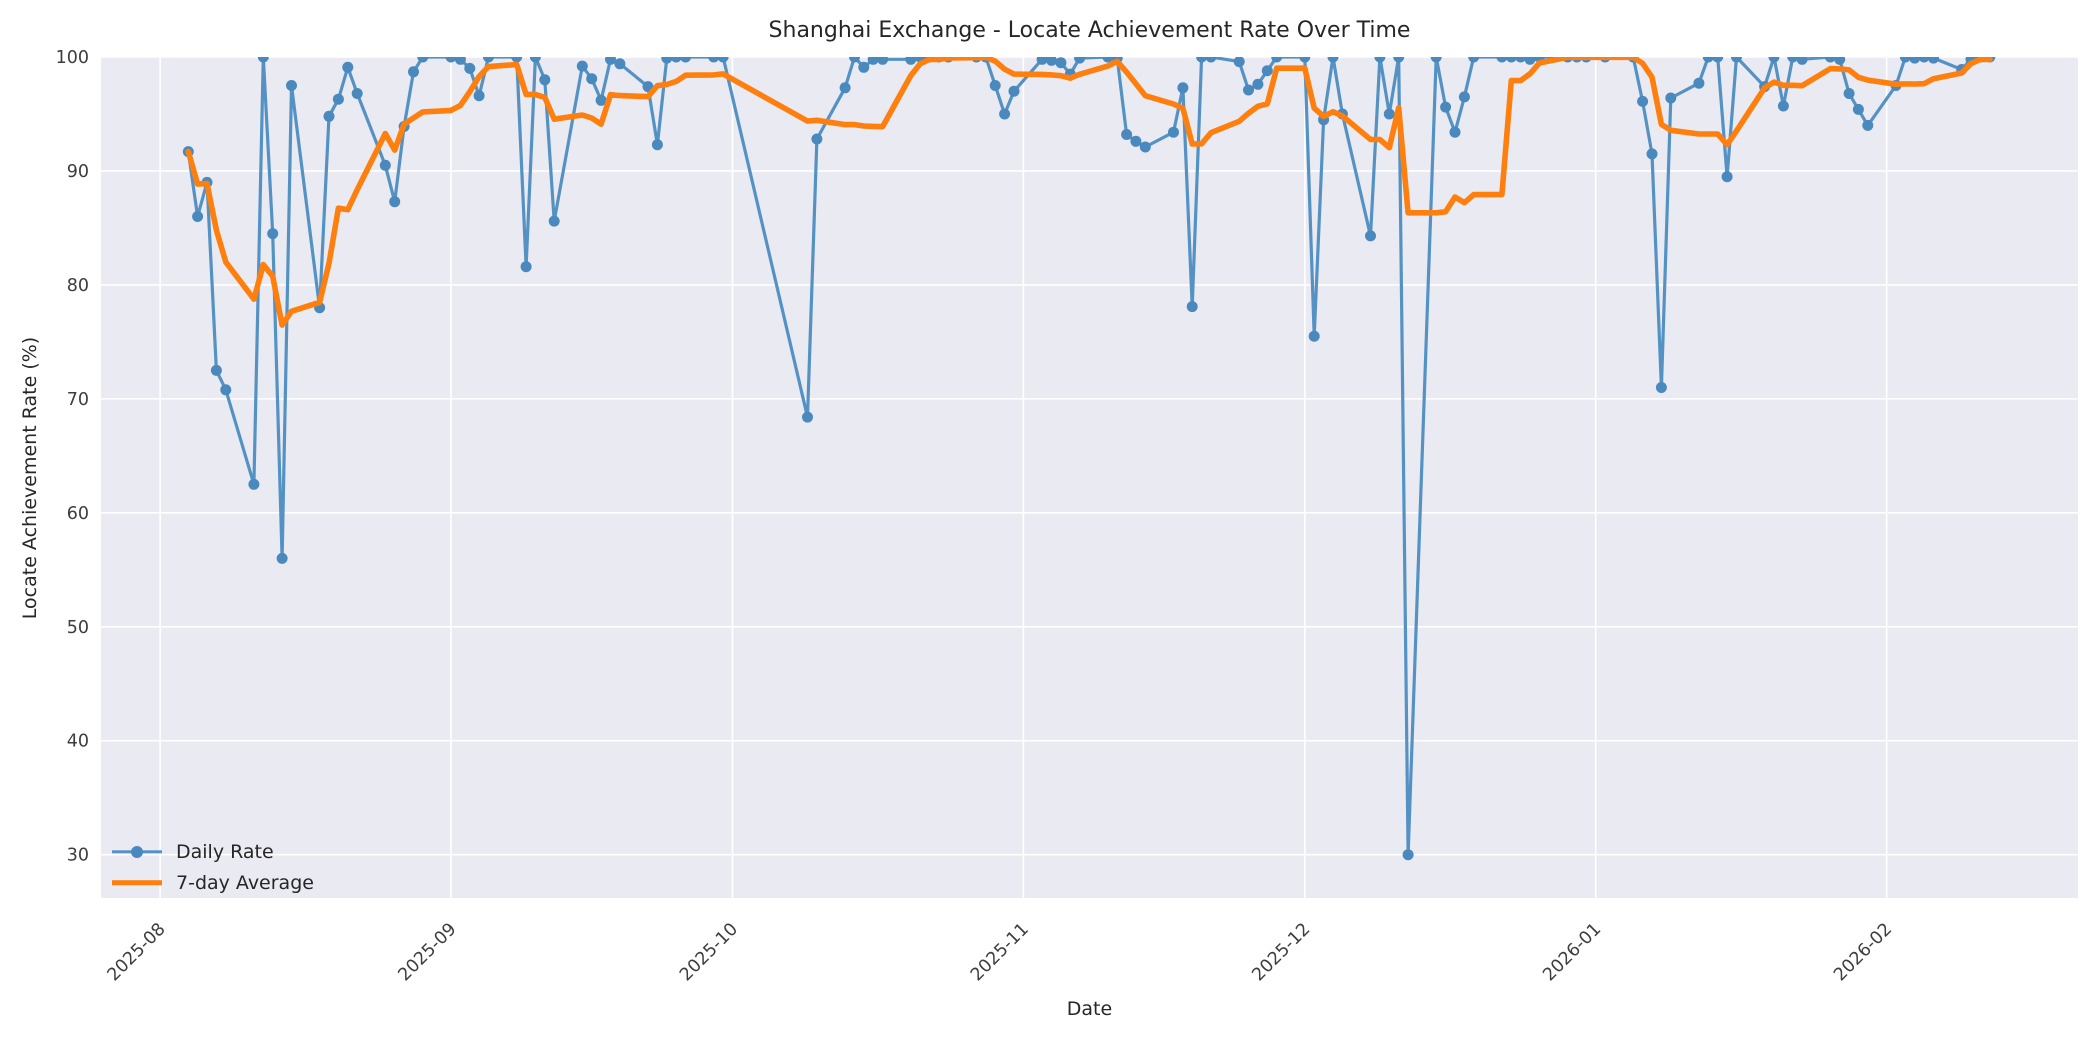 The image size is (2100, 1050). Describe the element at coordinates (78, 856) in the screenshot. I see `y-tick-label: 30` at that location.